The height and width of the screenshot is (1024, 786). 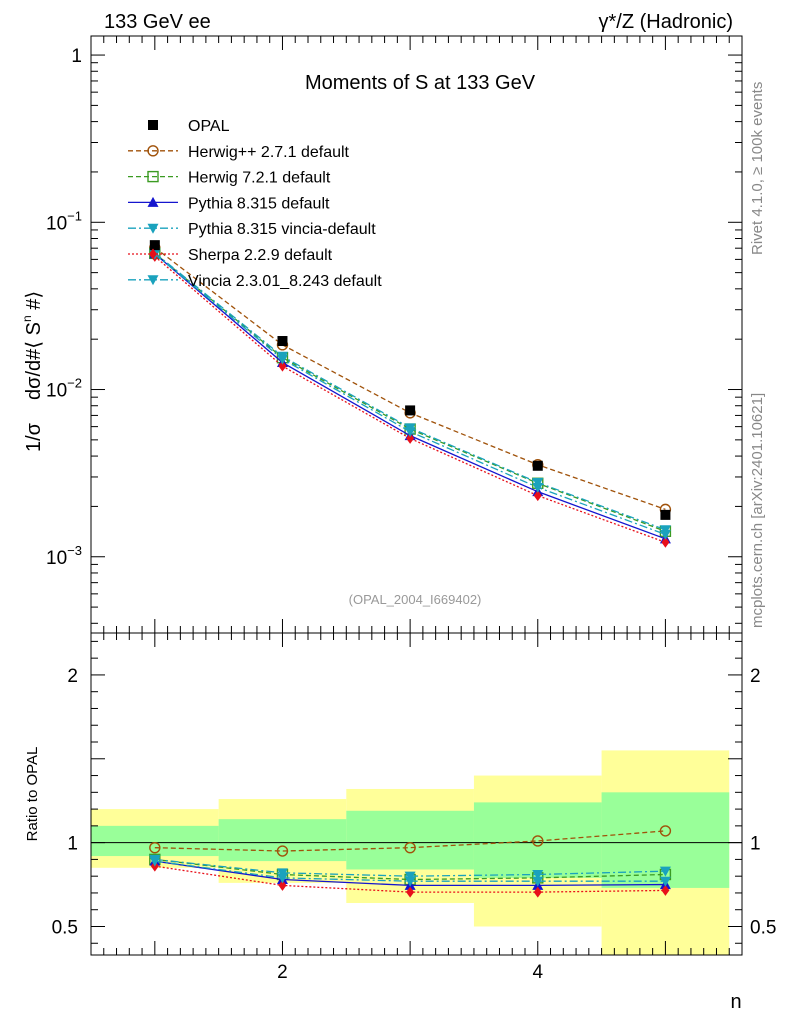 I want to click on legend-entry-6: Vincia 2.3.01_8.243 default, so click(x=255, y=281).